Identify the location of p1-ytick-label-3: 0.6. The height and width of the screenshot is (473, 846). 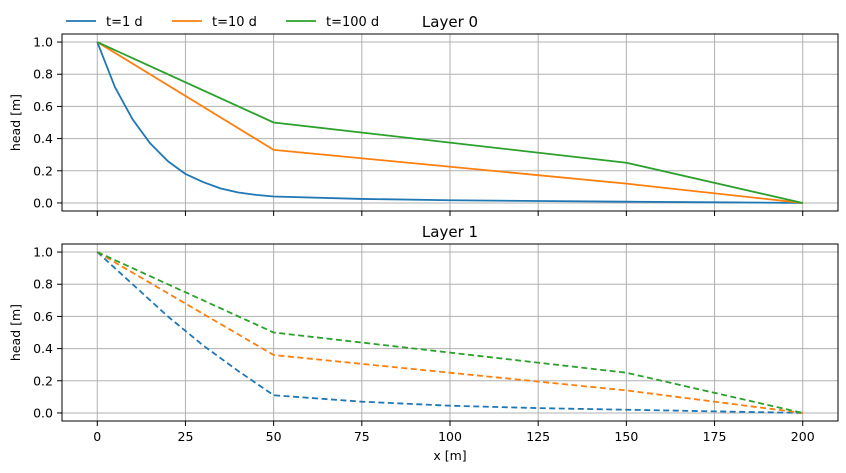
(43, 316).